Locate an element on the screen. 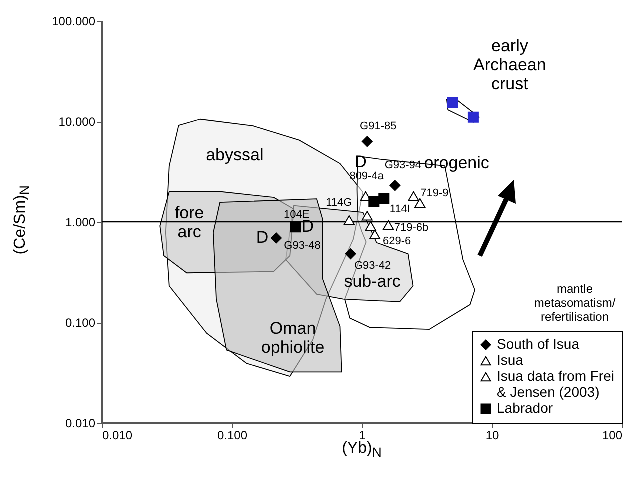 The image size is (633, 483). series-label: abyssal is located at coordinates (235, 154).